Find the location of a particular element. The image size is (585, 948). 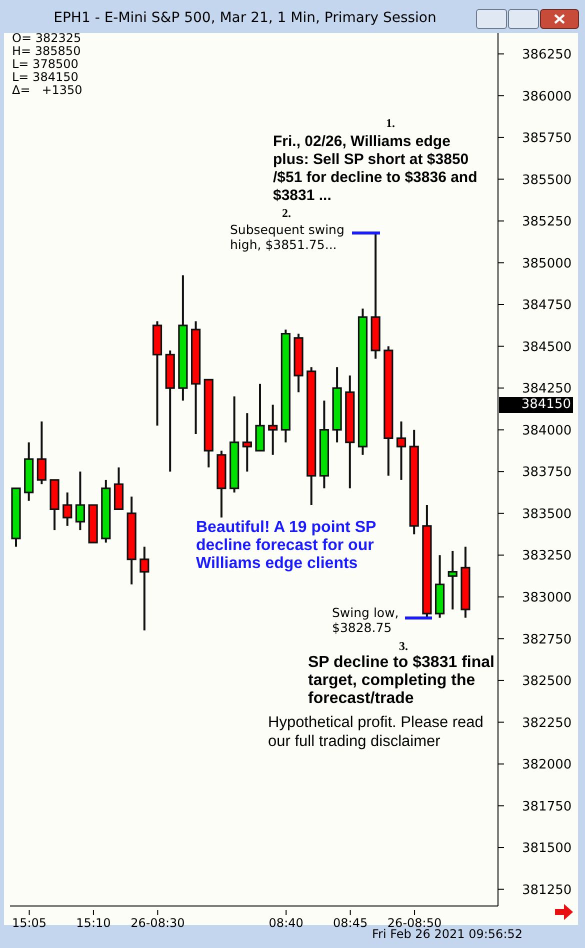

y-tick-label: 383000 is located at coordinates (547, 598).